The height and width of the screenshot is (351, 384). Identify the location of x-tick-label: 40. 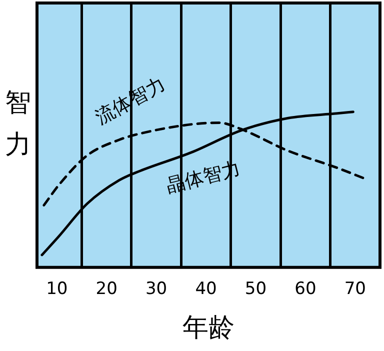
(206, 289).